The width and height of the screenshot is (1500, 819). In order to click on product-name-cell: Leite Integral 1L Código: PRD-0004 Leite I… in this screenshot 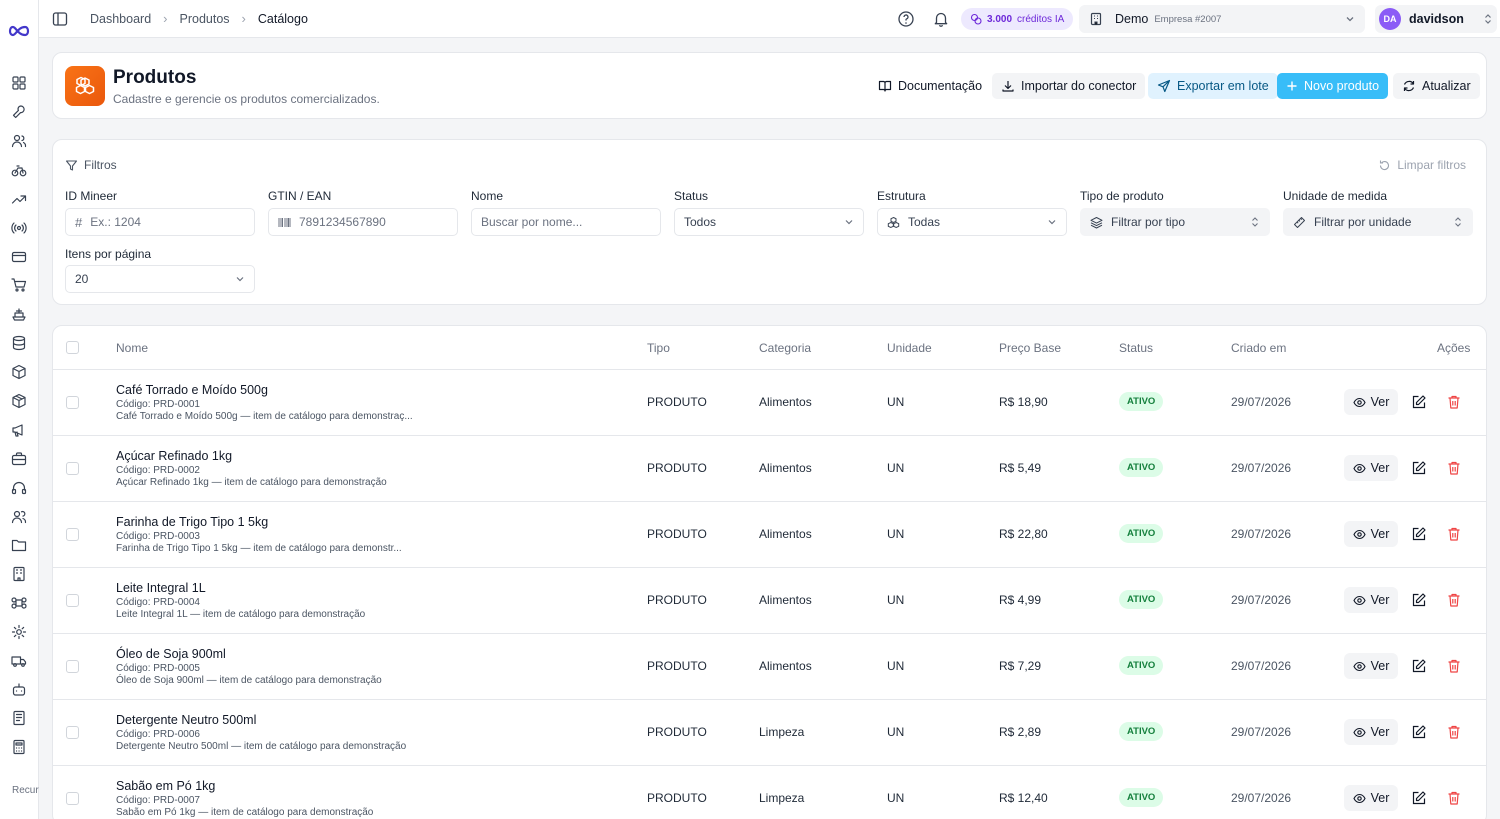, I will do `click(240, 600)`.